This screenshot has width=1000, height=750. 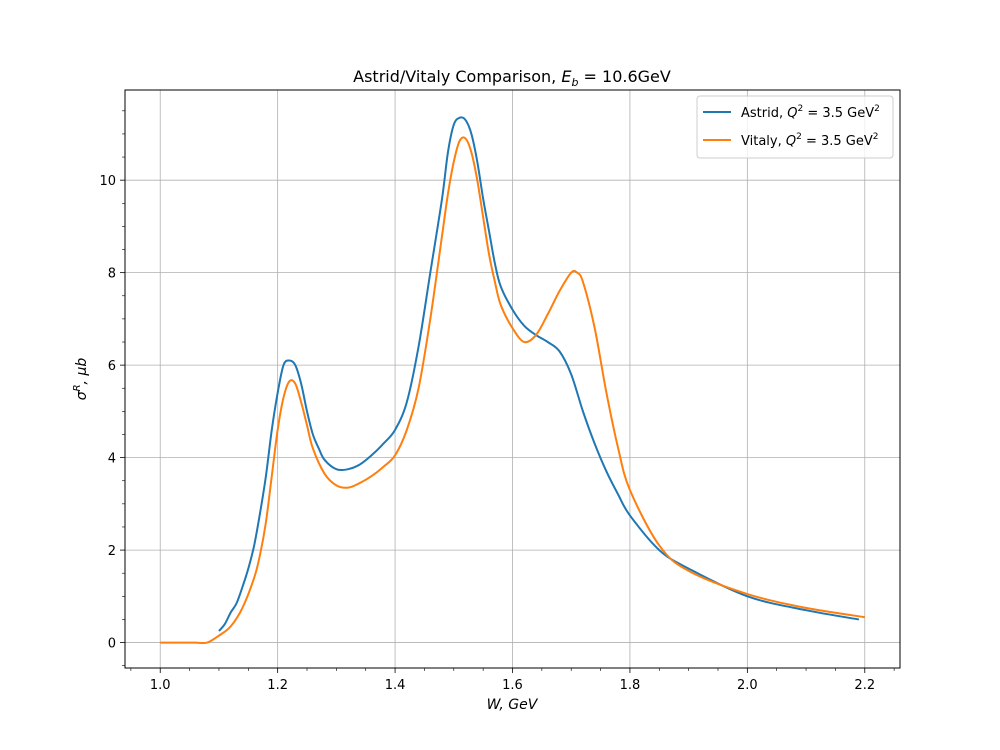 What do you see at coordinates (82, 395) in the screenshot?
I see `y-axis-label-symbol: σ` at bounding box center [82, 395].